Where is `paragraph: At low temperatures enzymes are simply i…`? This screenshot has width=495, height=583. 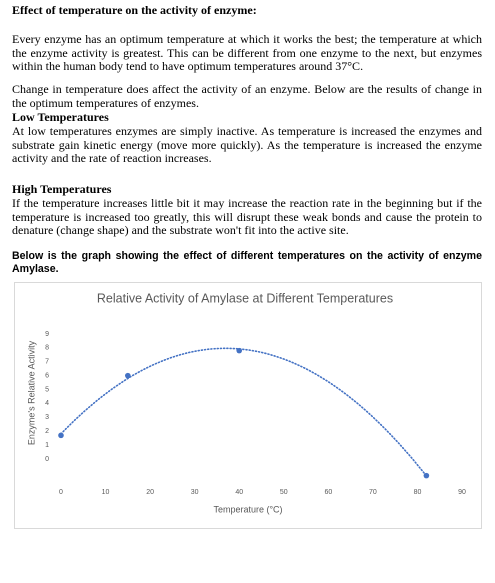 paragraph: At low temperatures enzymes are simply i… is located at coordinates (247, 145).